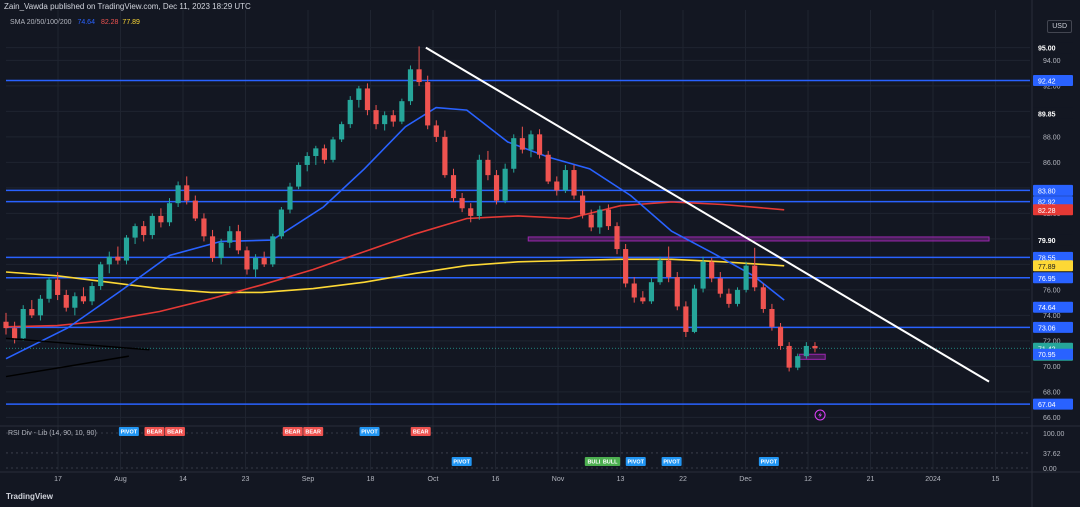 The width and height of the screenshot is (1080, 507). Describe the element at coordinates (75, 22) in the screenshot. I see `sma-legend: SMA 20/50/100/200 74.64 82.28 77.89` at that location.